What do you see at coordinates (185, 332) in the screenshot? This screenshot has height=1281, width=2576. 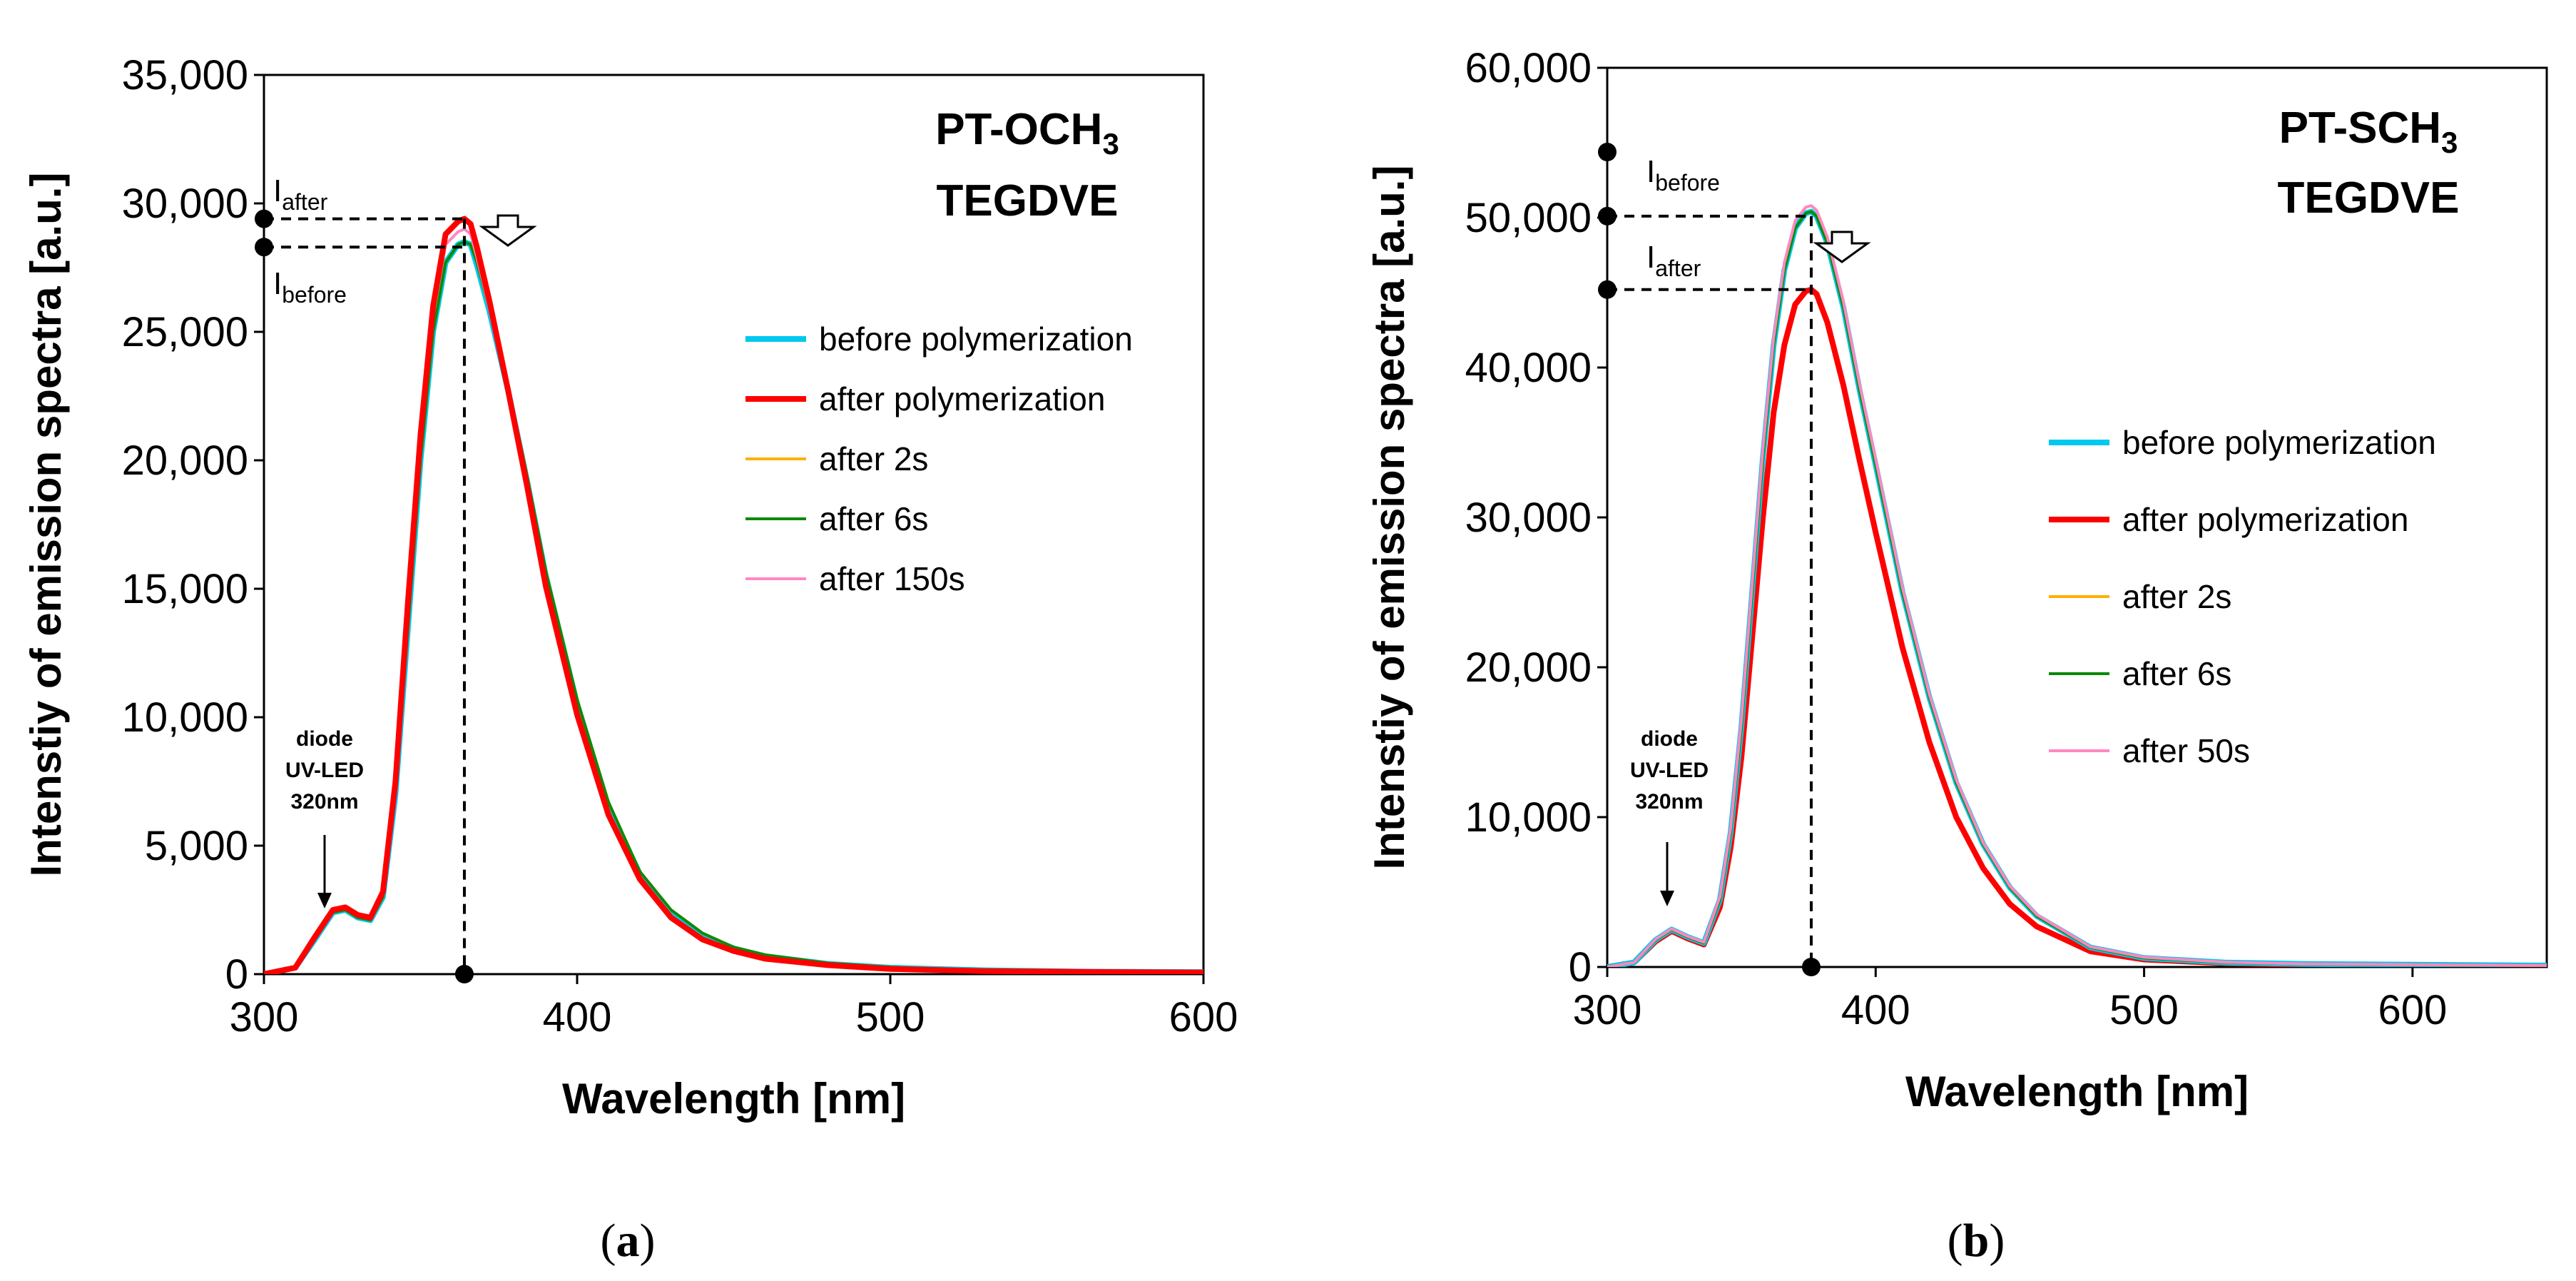 I see `y-tick-label: 25,000` at bounding box center [185, 332].